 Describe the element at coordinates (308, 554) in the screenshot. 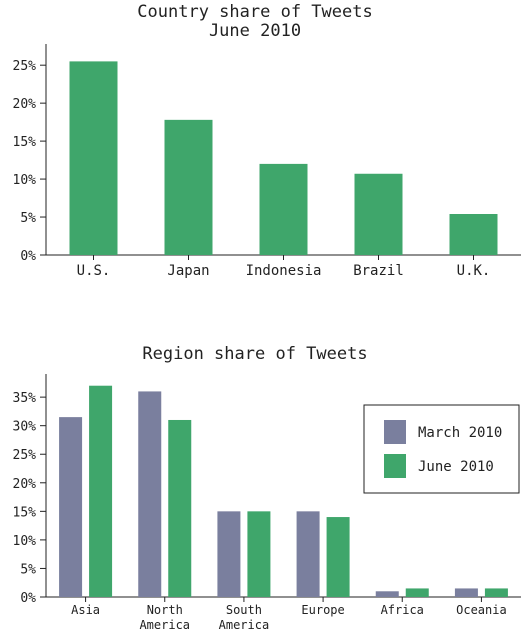

I see `bar-europe-march-2010` at that location.